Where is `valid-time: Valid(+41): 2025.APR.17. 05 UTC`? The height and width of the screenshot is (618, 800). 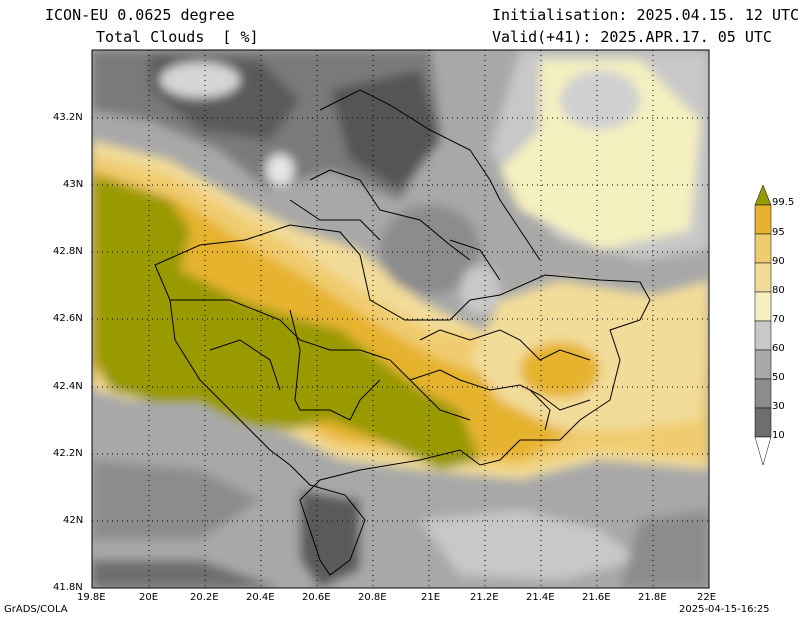 valid-time: Valid(+41): 2025.APR.17. 05 UTC is located at coordinates (632, 37).